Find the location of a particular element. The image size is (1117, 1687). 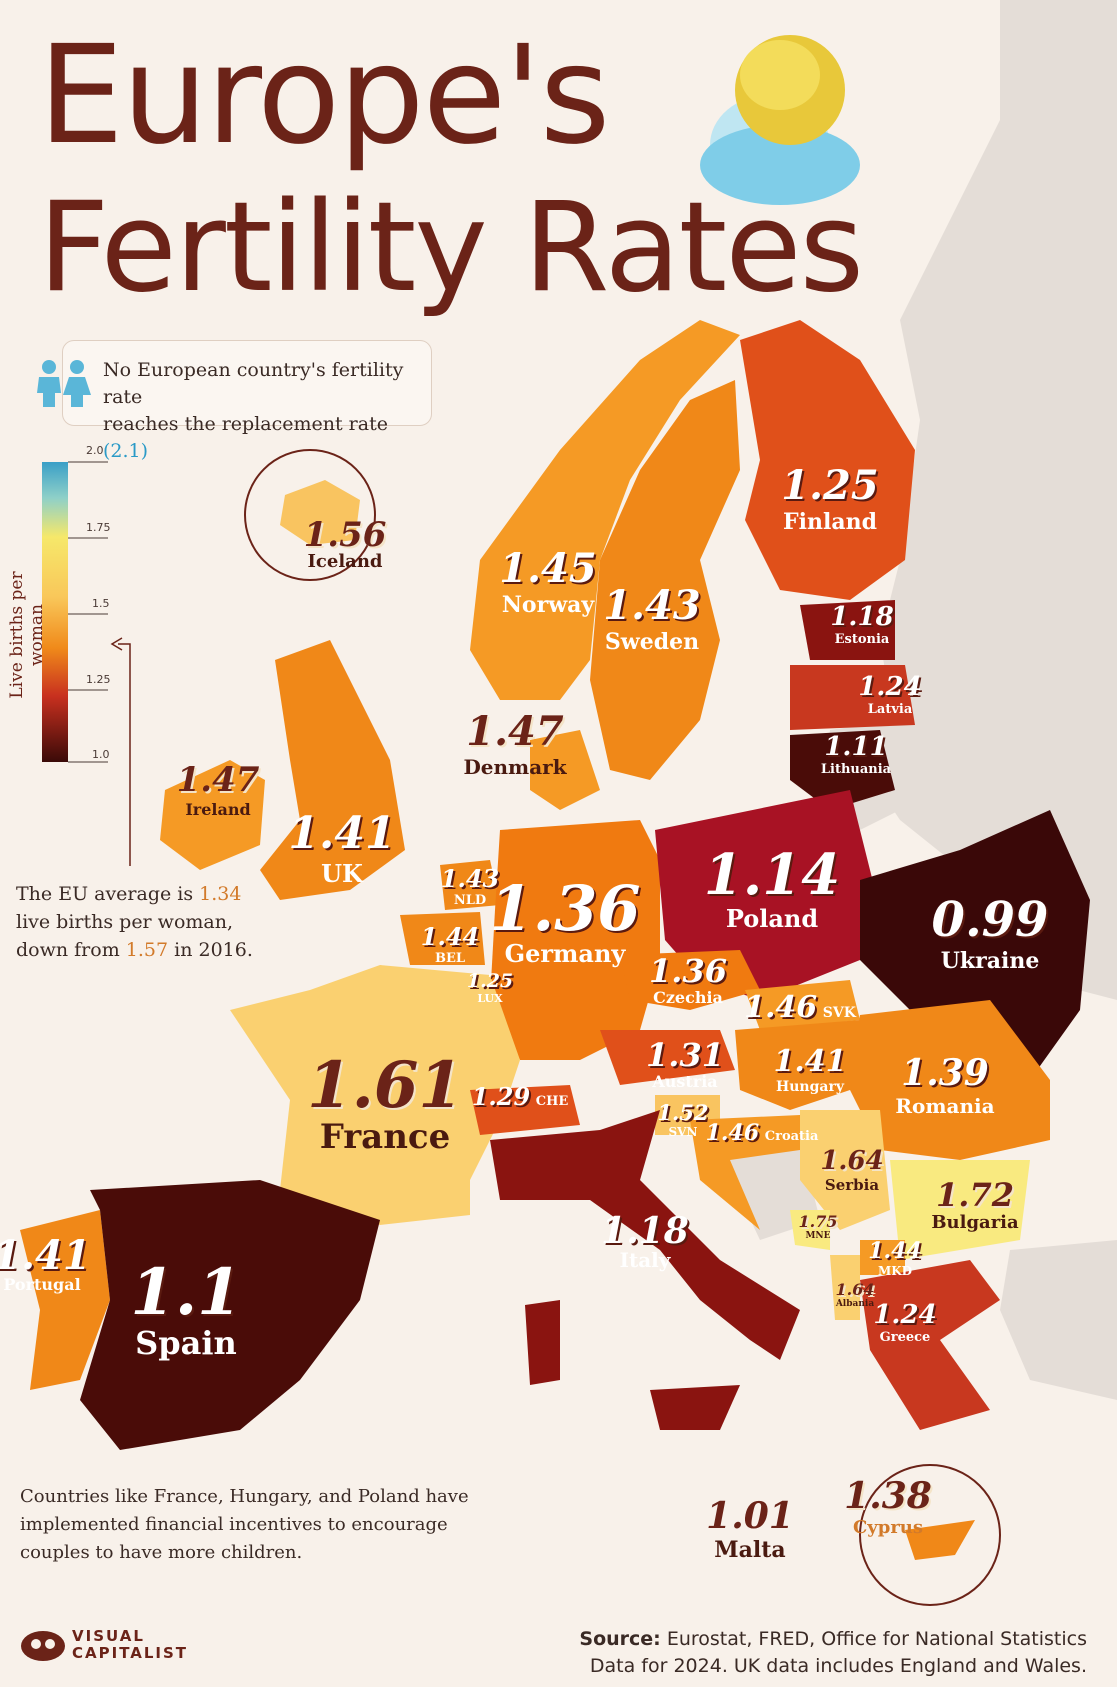

country-label-albania: 1.64 Albania is located at coordinates (855, 1294).